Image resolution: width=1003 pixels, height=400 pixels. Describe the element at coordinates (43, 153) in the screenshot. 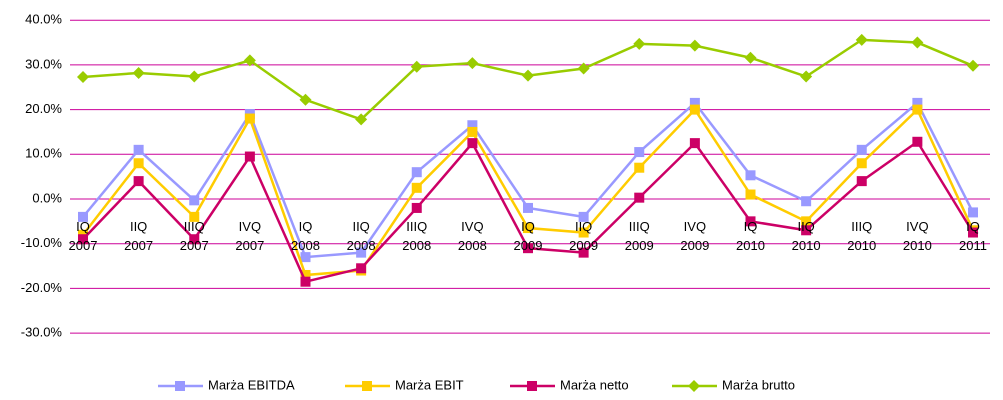

I see `y-tick-label: 10.0%` at that location.